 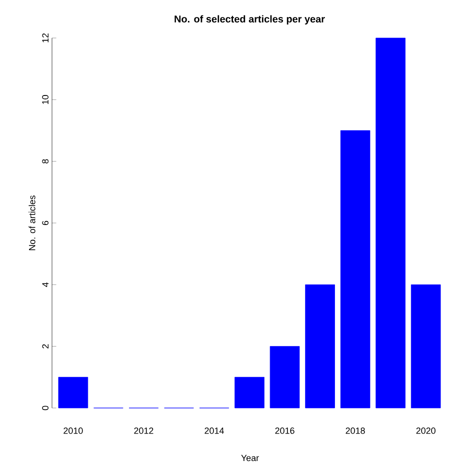 I want to click on x-tick-label: 2012, so click(x=144, y=431).